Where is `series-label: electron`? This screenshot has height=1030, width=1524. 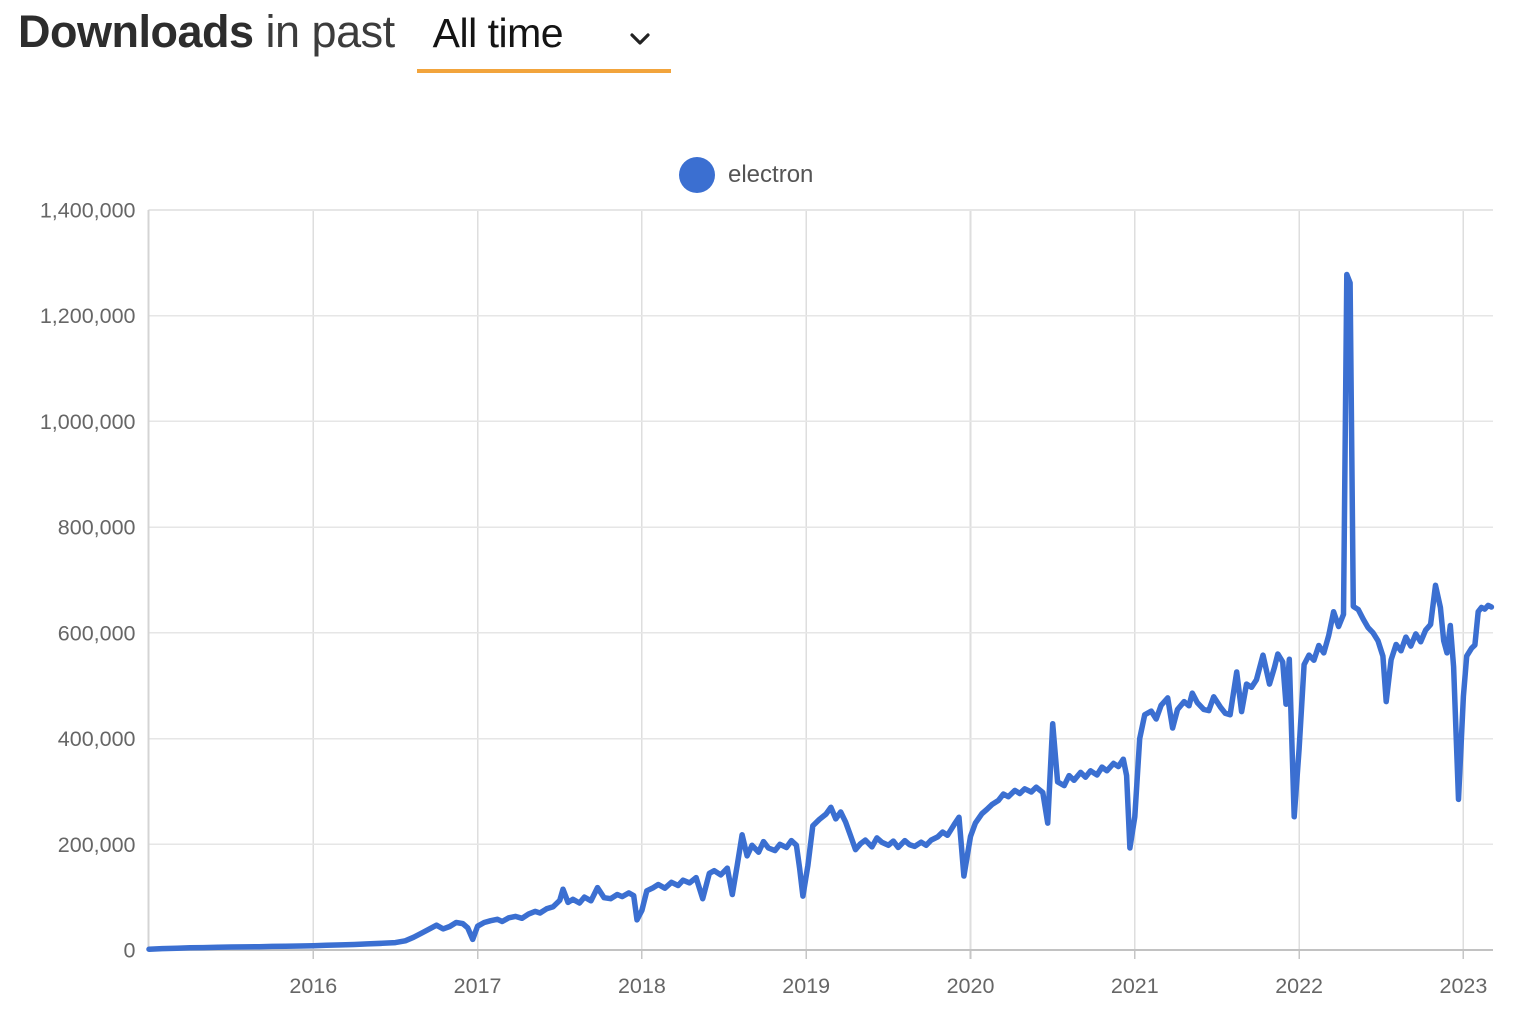
series-label: electron is located at coordinates (771, 174).